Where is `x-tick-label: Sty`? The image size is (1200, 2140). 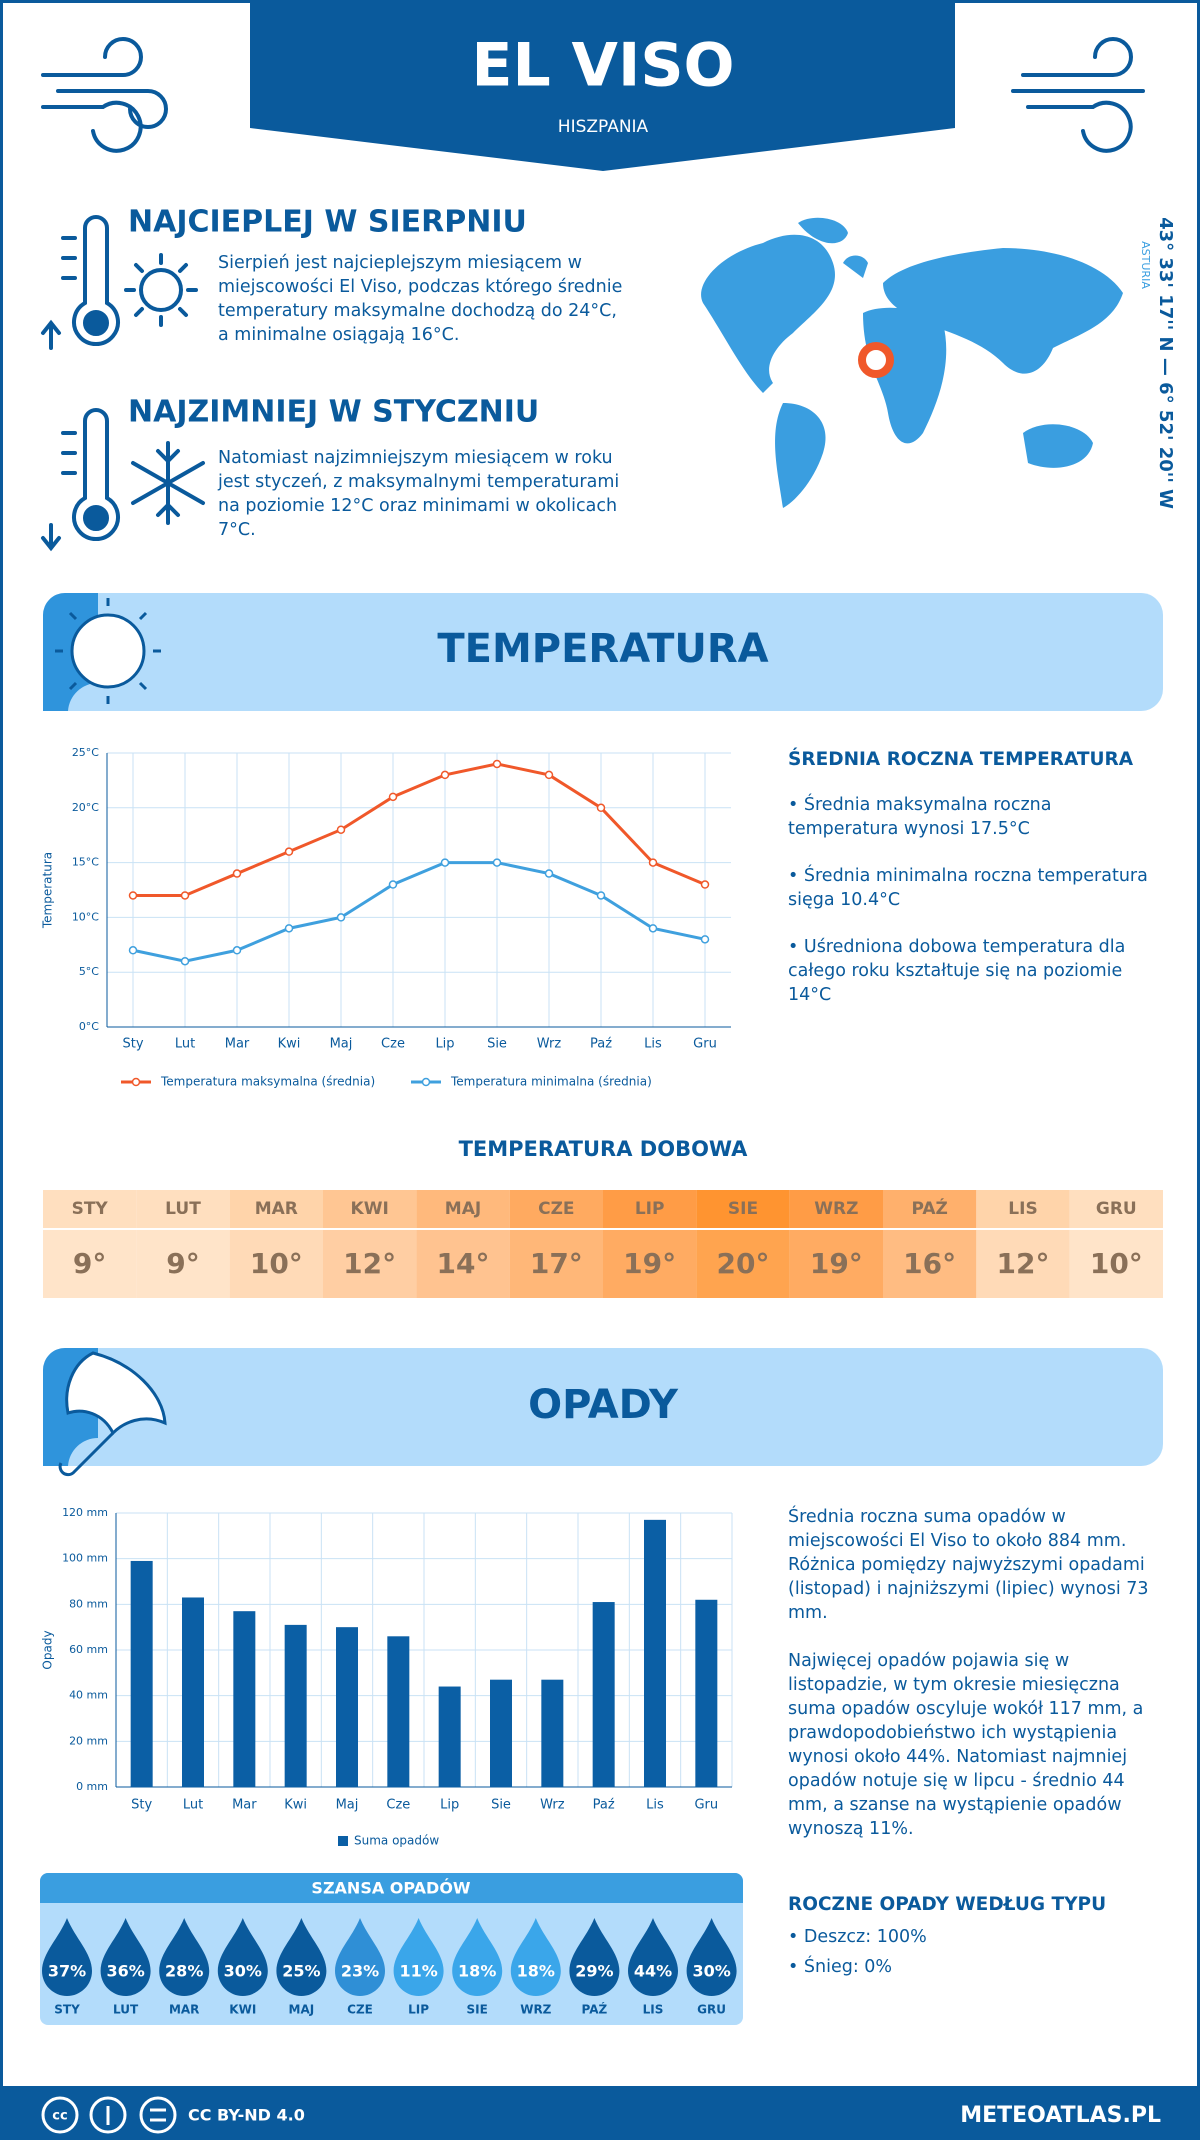 x-tick-label: Sty is located at coordinates (141, 1805).